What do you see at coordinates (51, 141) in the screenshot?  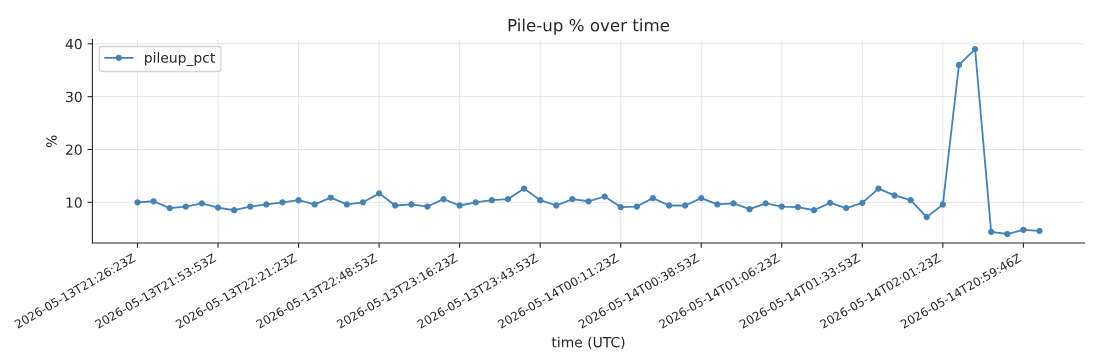 I see `y-axis-title: %` at bounding box center [51, 141].